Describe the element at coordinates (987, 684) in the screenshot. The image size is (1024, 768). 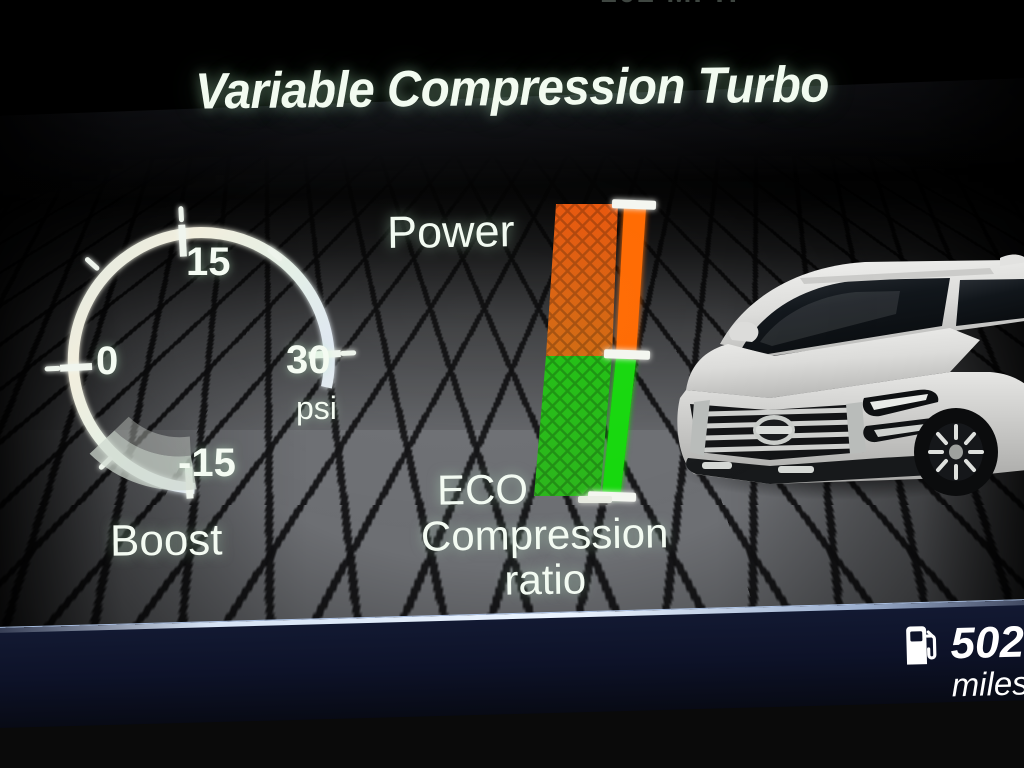
I see `fuel-range-unit: miles` at that location.